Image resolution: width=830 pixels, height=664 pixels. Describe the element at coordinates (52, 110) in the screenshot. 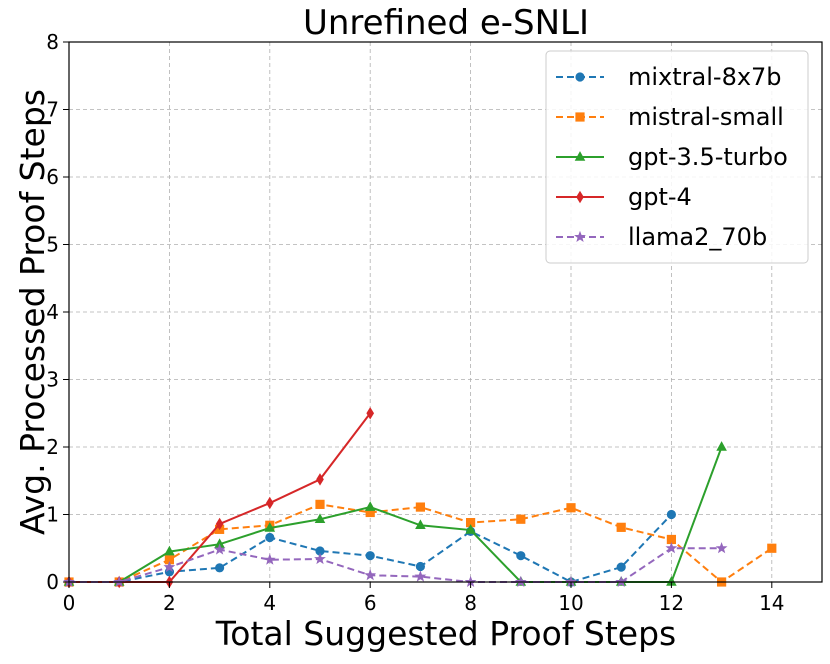

I see `y-tick-label: 7` at that location.